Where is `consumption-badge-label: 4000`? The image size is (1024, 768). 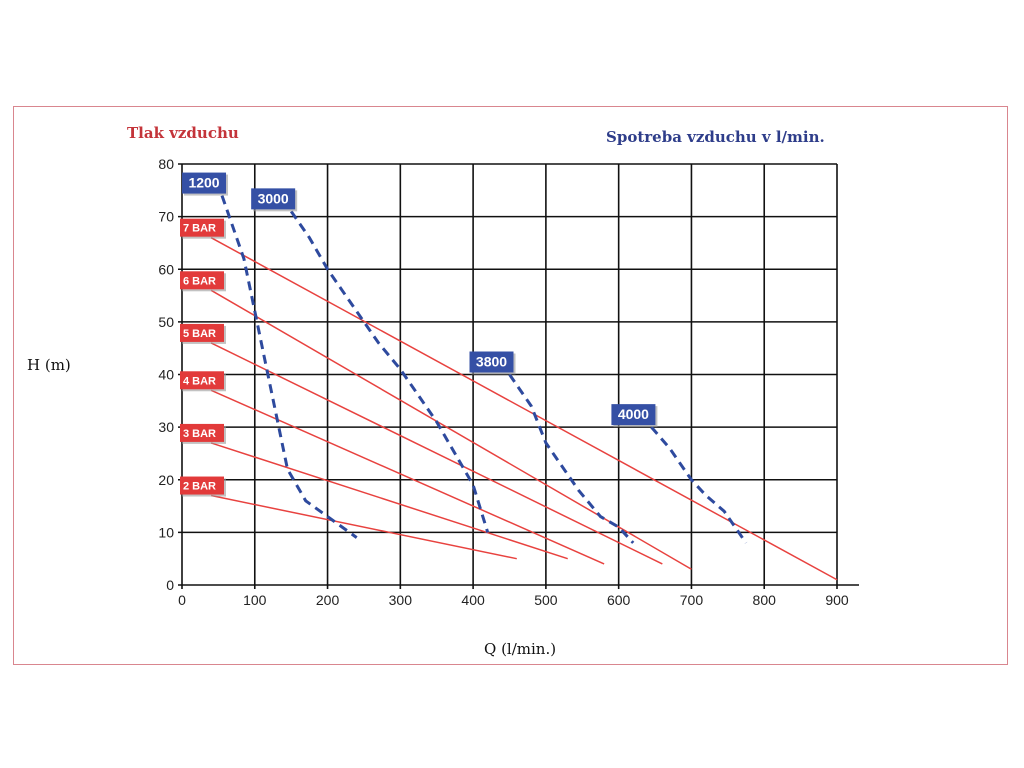
consumption-badge-label: 4000 is located at coordinates (633, 414).